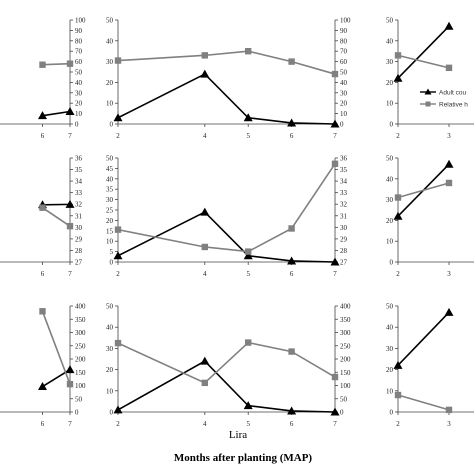  Describe the element at coordinates (344, 205) in the screenshot. I see `right-y-tick-label: 32` at that location.